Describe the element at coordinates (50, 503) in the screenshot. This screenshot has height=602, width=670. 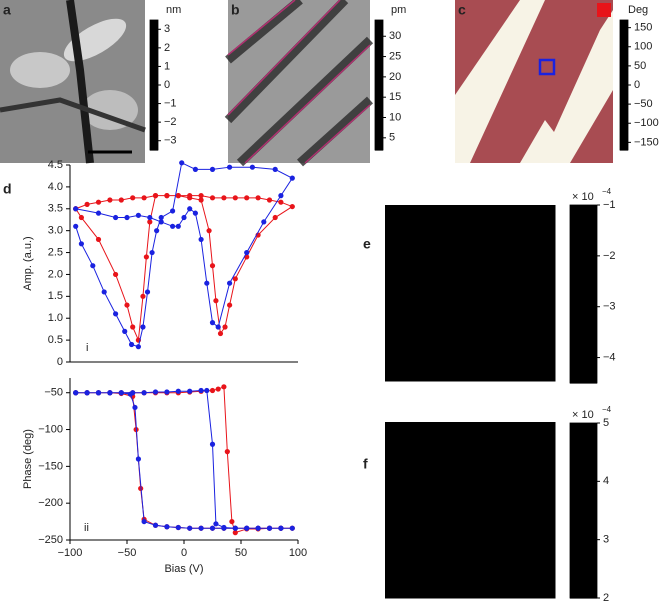
I see `y-tick-label: −200` at that location.